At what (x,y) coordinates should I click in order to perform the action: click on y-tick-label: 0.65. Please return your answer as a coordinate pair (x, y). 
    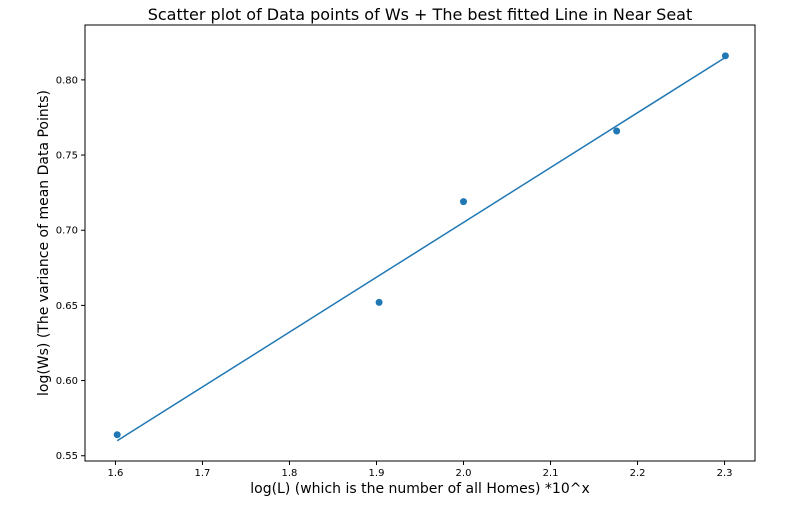
    Looking at the image, I should click on (67, 306).